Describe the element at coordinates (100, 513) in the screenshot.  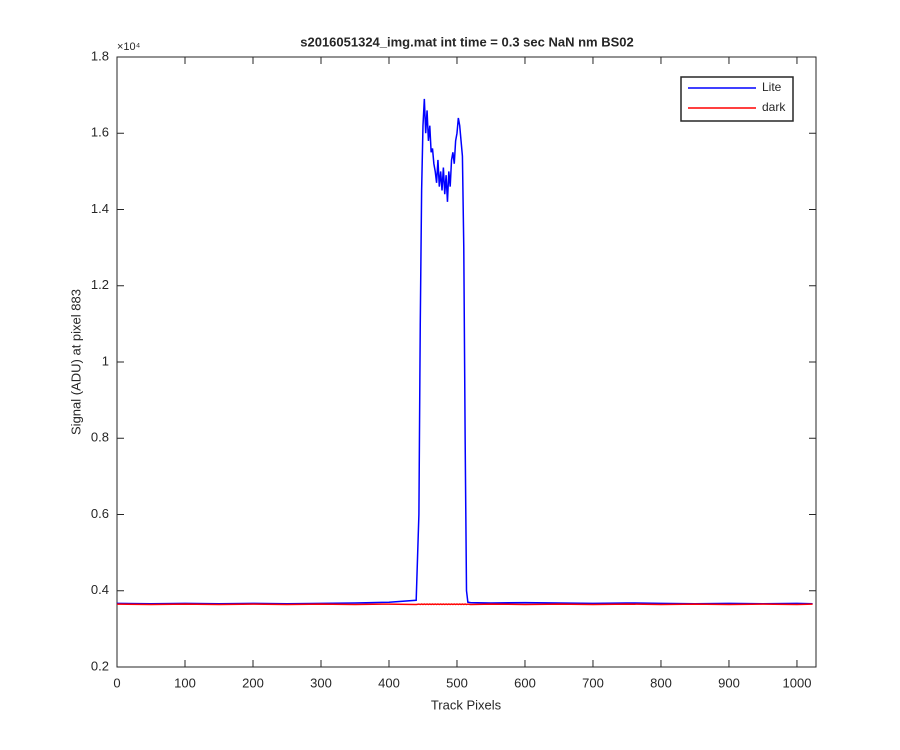
I see `y-tick-label: 0.6` at that location.